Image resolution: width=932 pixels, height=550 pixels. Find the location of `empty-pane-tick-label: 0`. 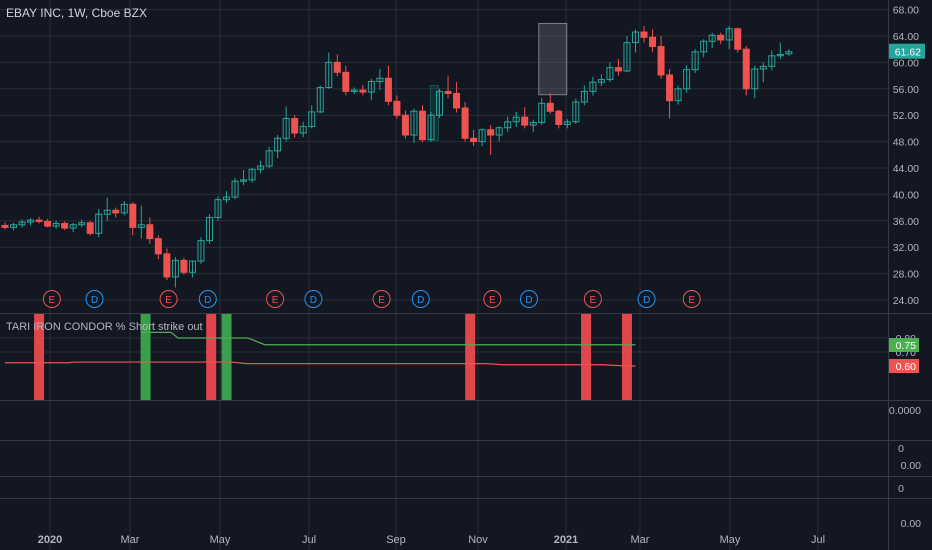

empty-pane-tick-label: 0 is located at coordinates (901, 489).